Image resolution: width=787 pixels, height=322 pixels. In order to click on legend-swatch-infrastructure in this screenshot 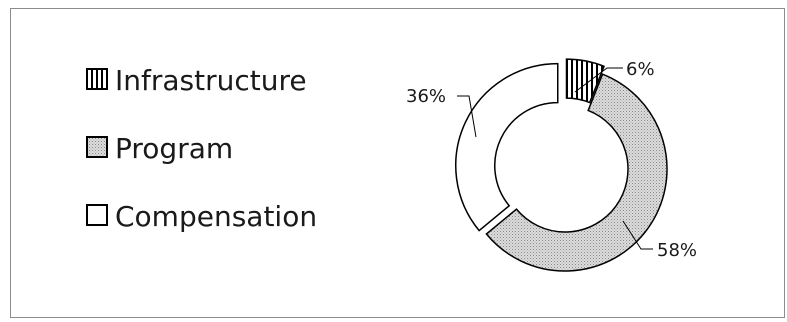, I will do `click(97, 79)`.